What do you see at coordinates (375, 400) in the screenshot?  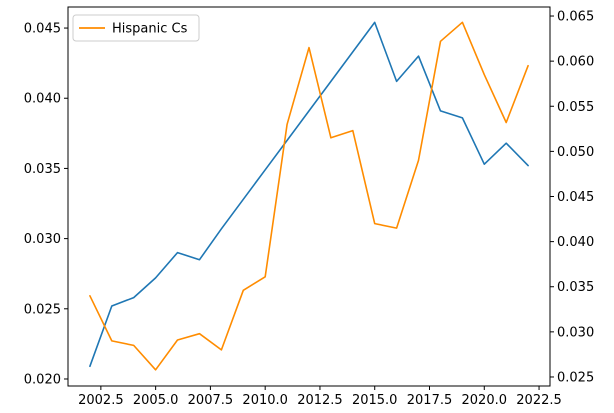 I see `x-tick-label: 2015.0` at bounding box center [375, 400].